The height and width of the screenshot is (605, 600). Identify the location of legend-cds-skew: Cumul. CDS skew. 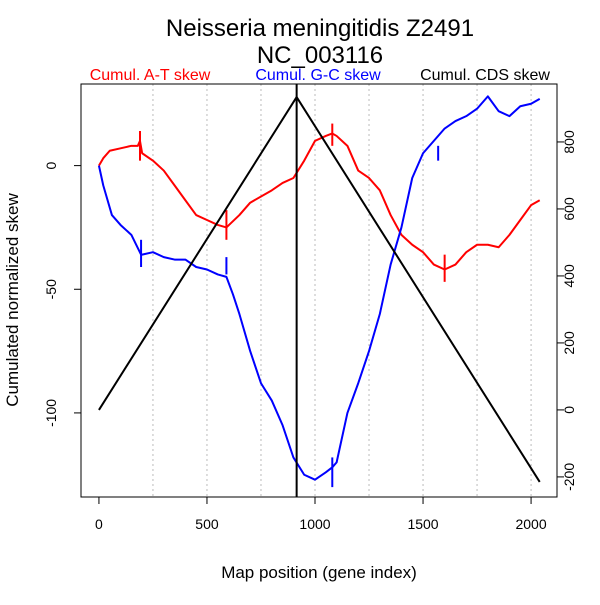
(485, 75).